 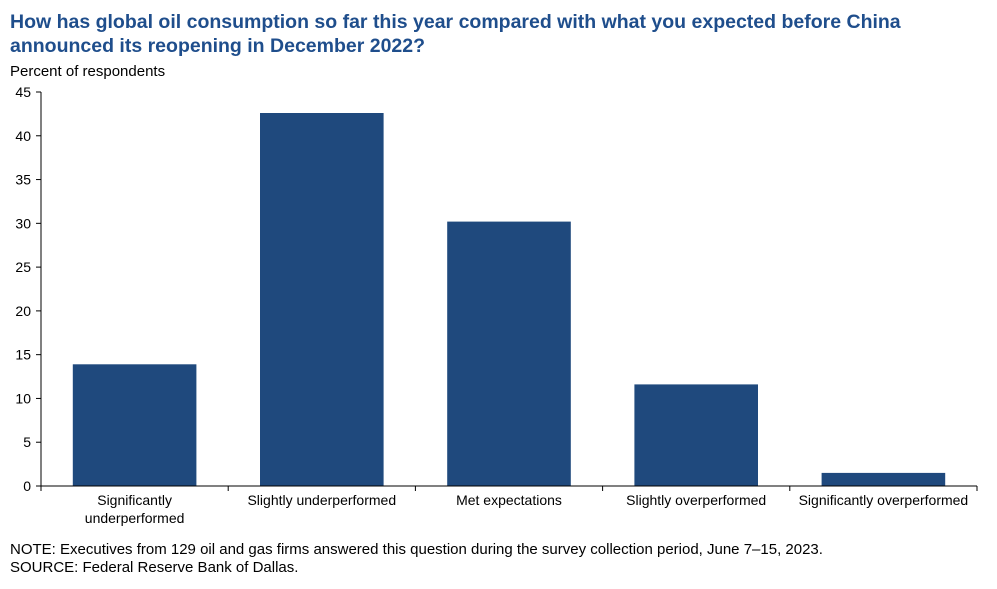 I want to click on y-tick-label: 25, so click(x=23, y=267).